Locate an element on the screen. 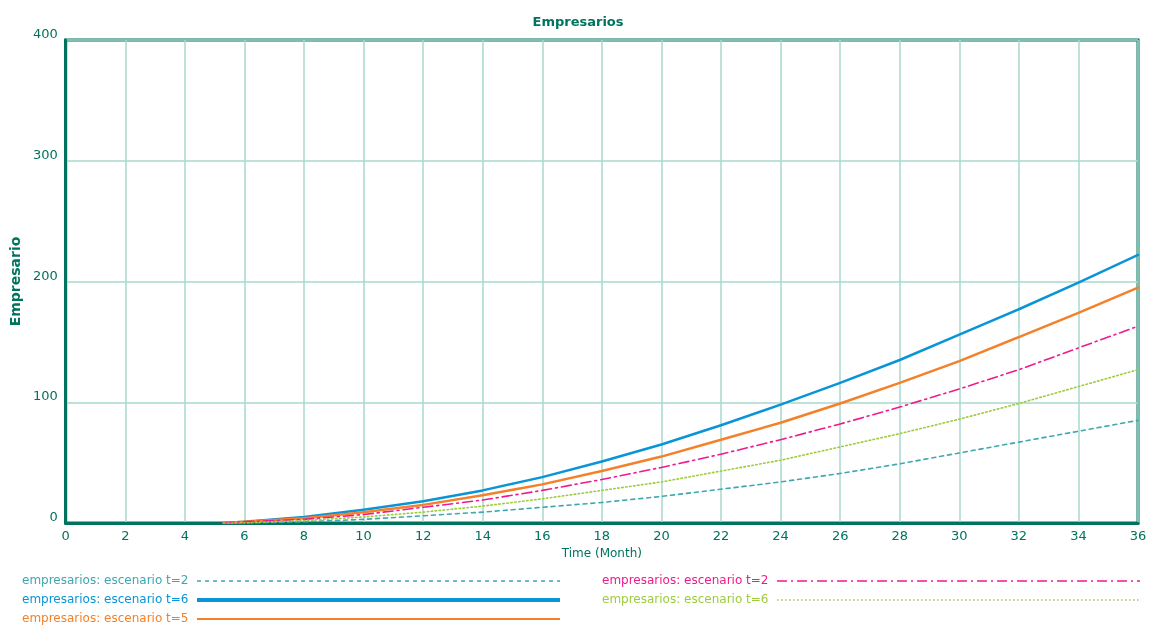 Image resolution: width=1156 pixels, height=627 pixels. x-tick-label: 28 is located at coordinates (899, 535).